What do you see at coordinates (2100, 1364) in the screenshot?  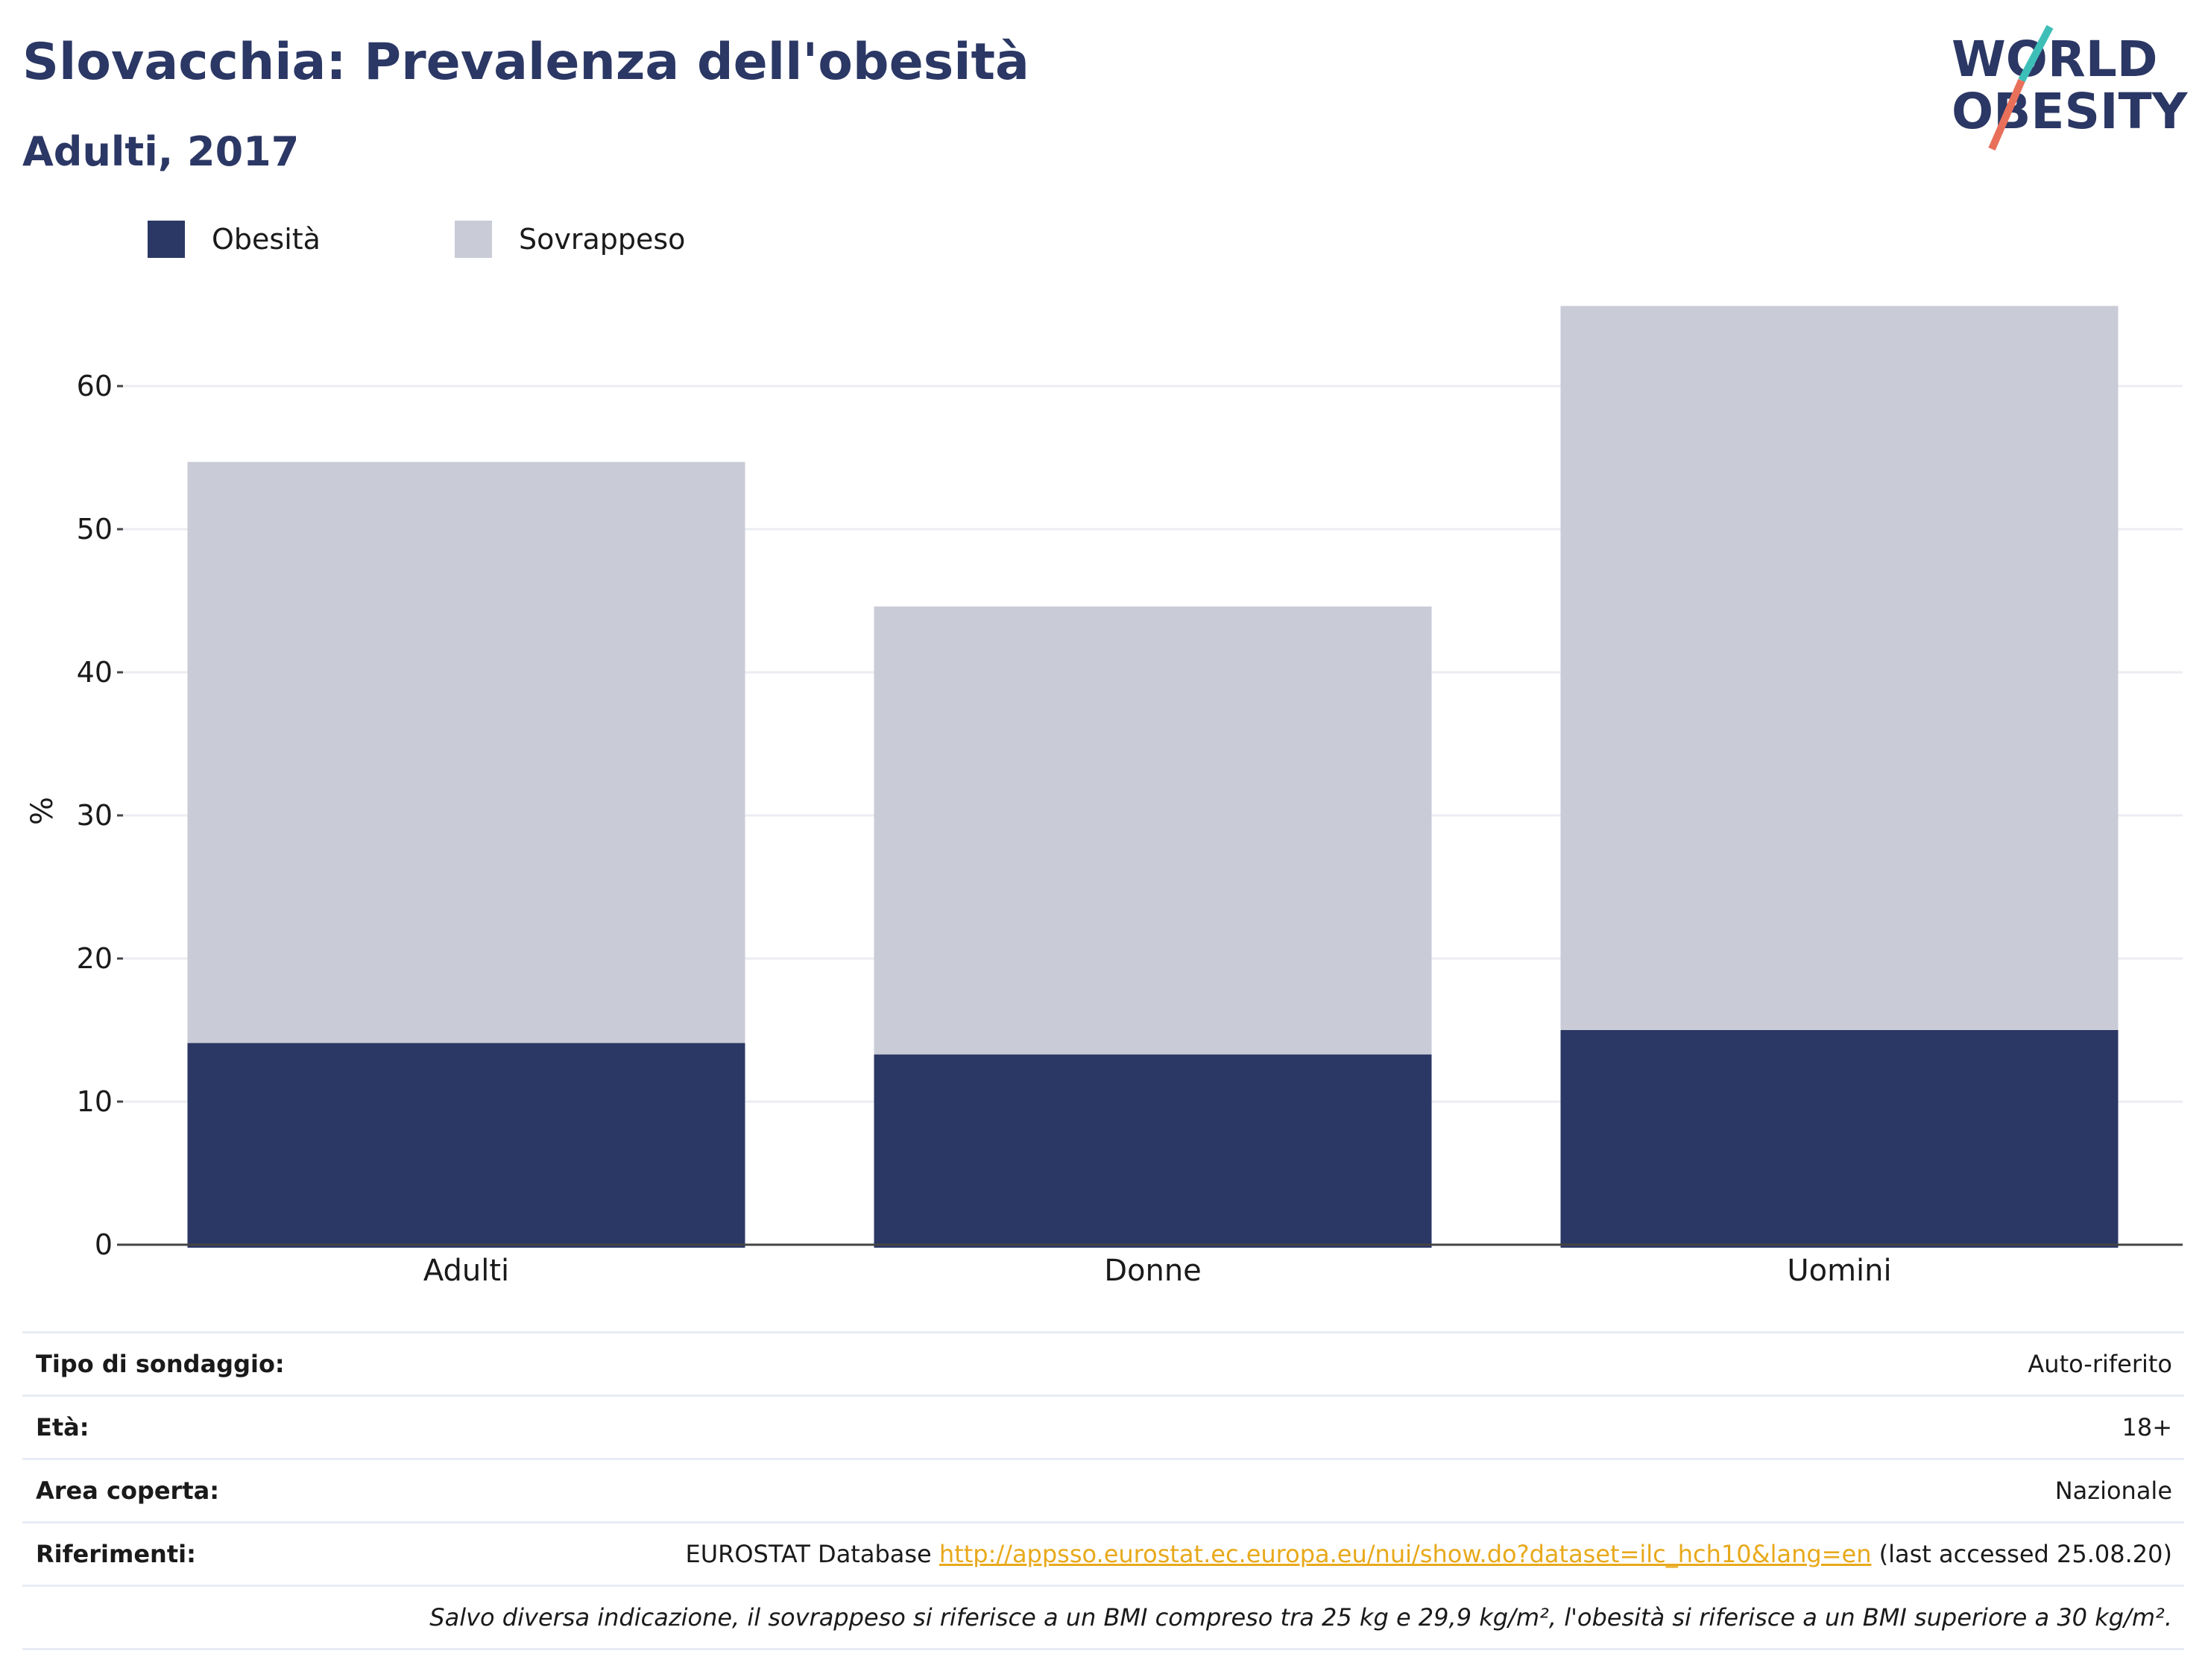 I see `info-value: Auto-riferito` at bounding box center [2100, 1364].